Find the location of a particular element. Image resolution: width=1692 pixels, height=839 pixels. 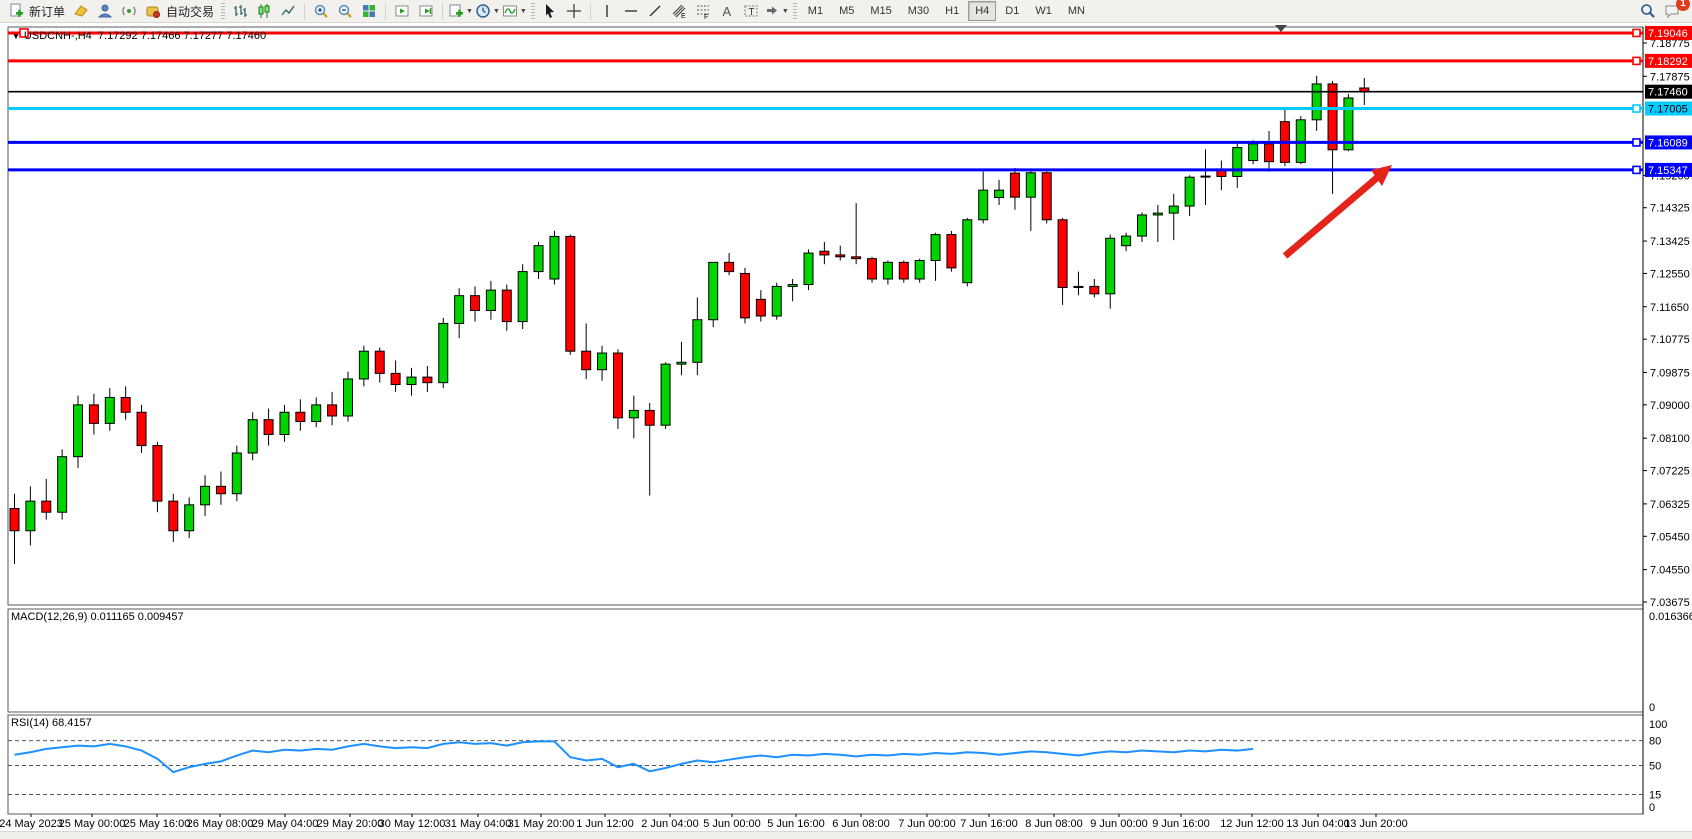

time-axis-label: 31 May 20:00 is located at coordinates (541, 824).